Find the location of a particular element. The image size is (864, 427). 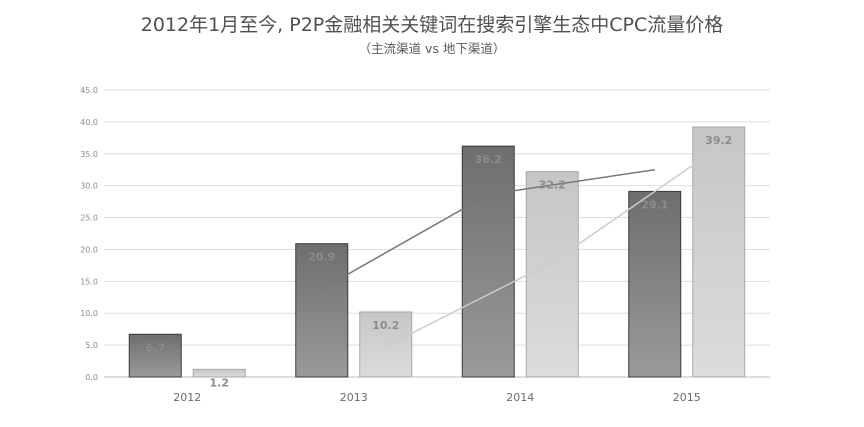

y-tick-label: 15.0 is located at coordinates (89, 281).